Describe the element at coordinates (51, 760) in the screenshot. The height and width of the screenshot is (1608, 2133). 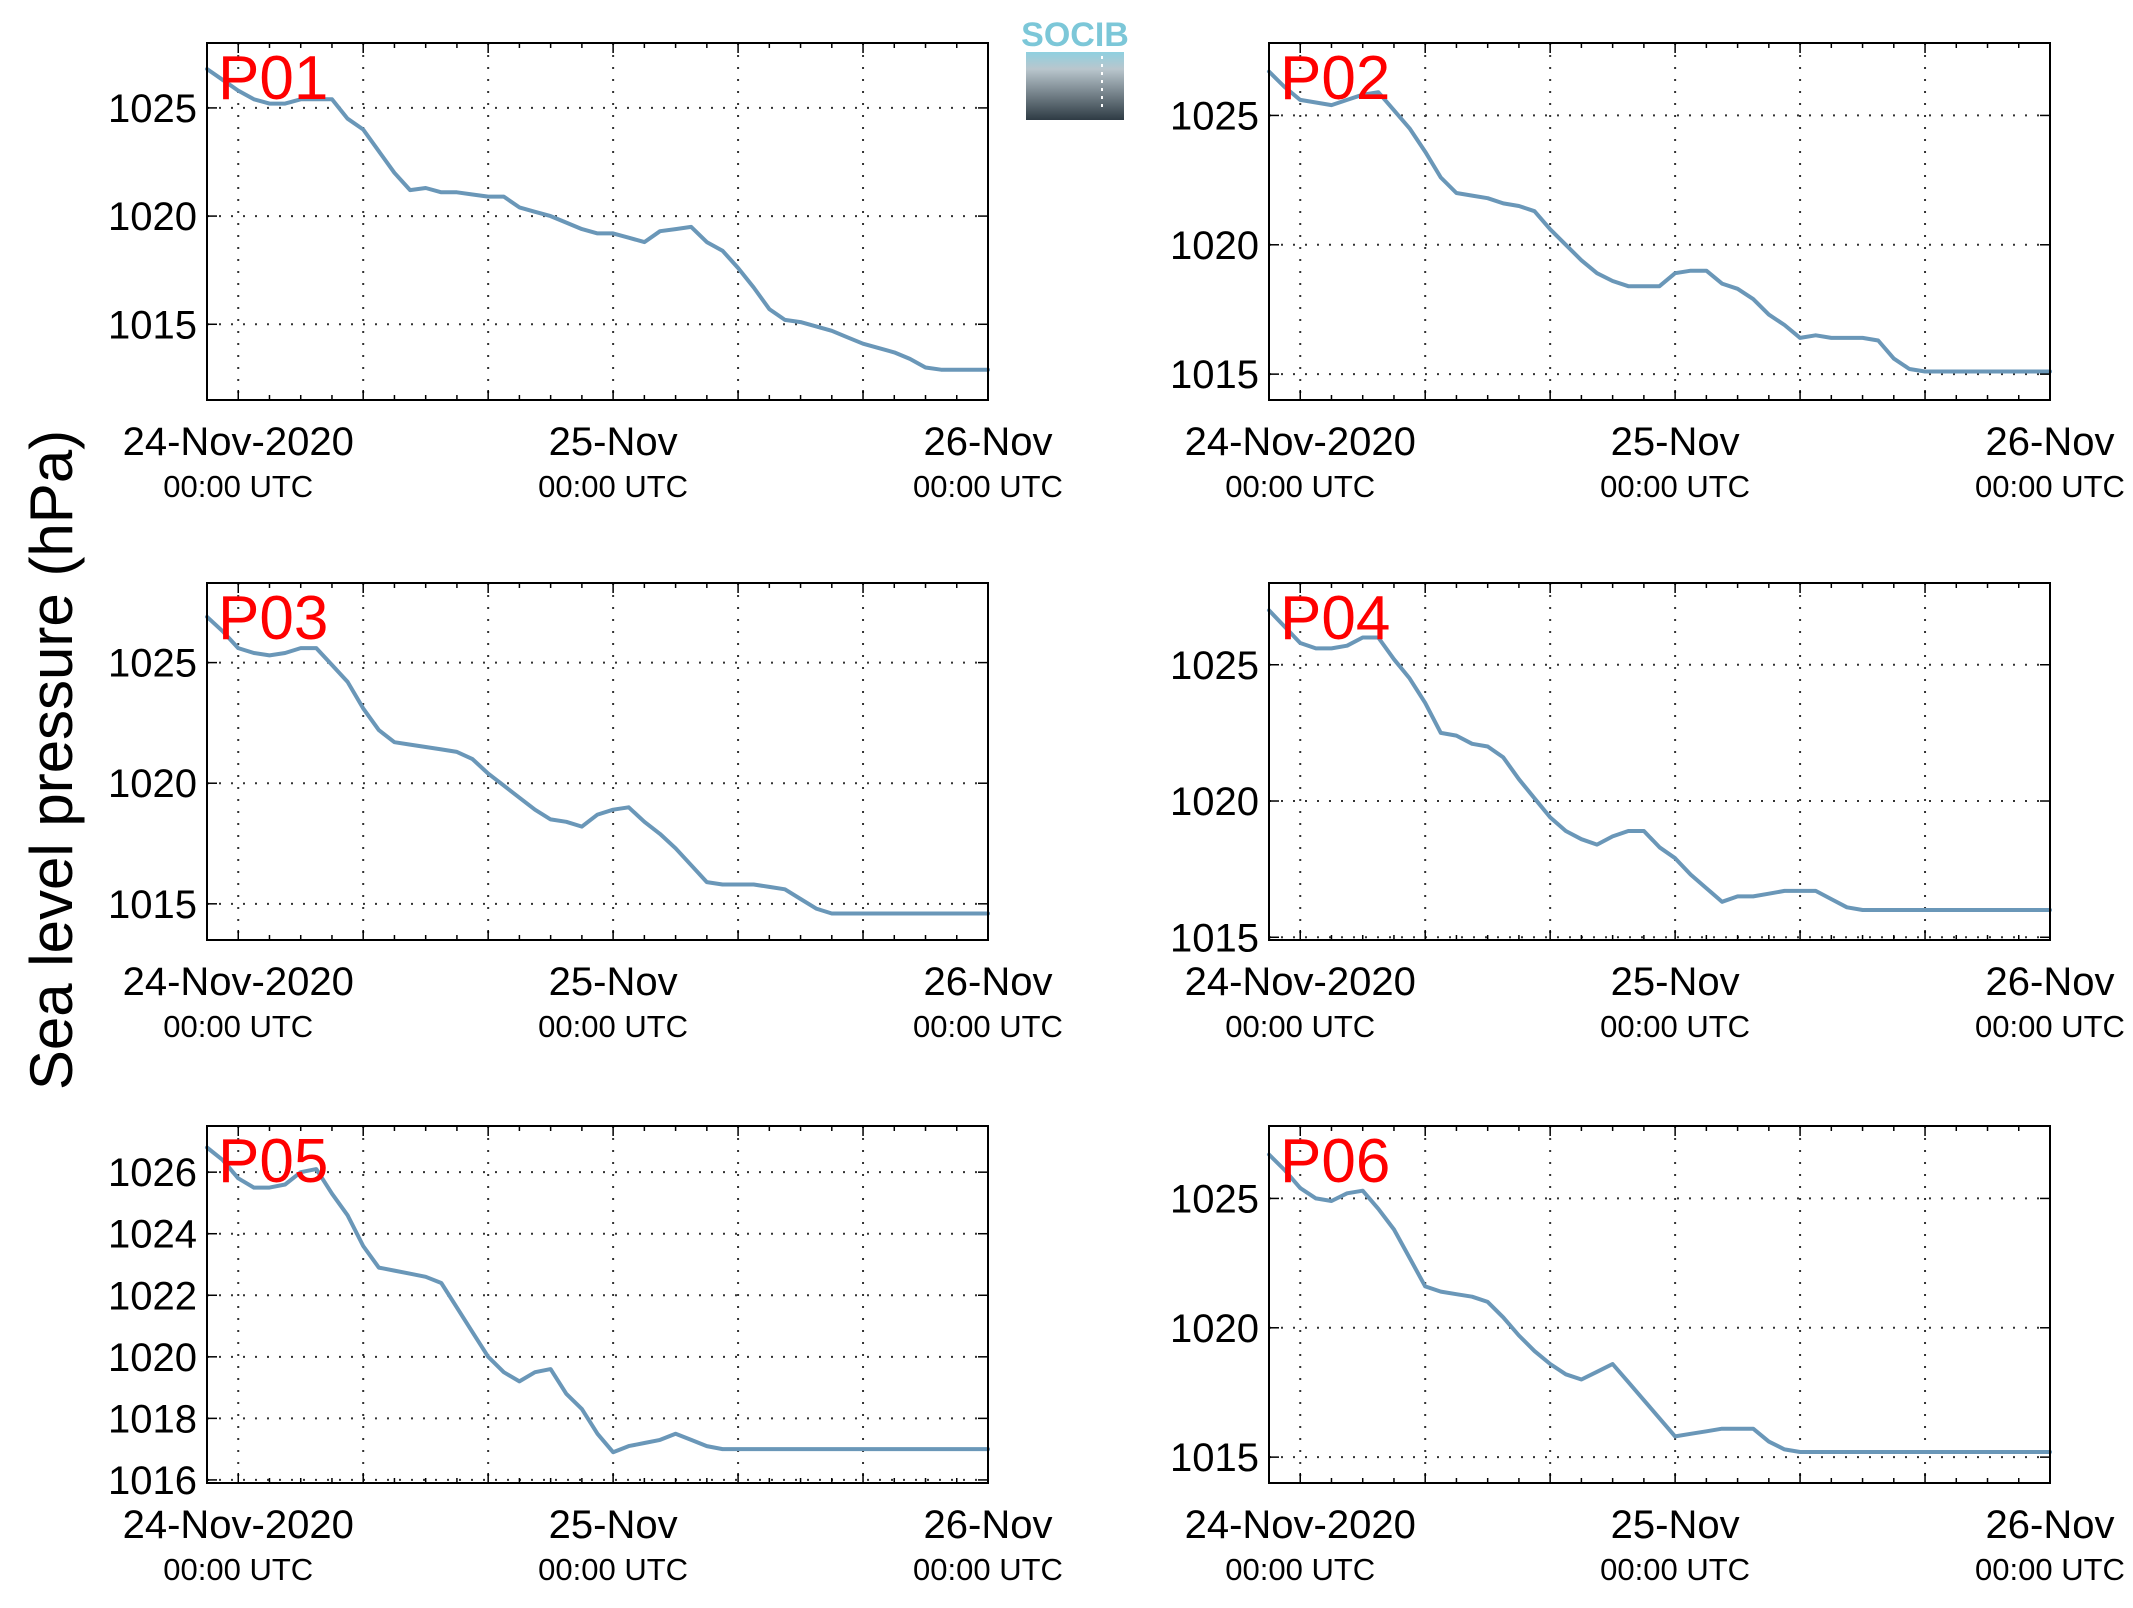
I see `y-axis-label: Sea level pressure (hPa)` at that location.